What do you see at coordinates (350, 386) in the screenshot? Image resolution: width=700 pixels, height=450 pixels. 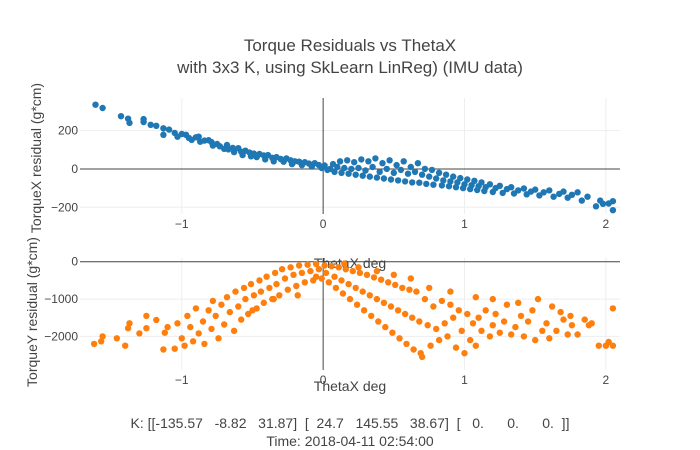 I see `x-axis-title-bottom: ThetaX deg` at bounding box center [350, 386].